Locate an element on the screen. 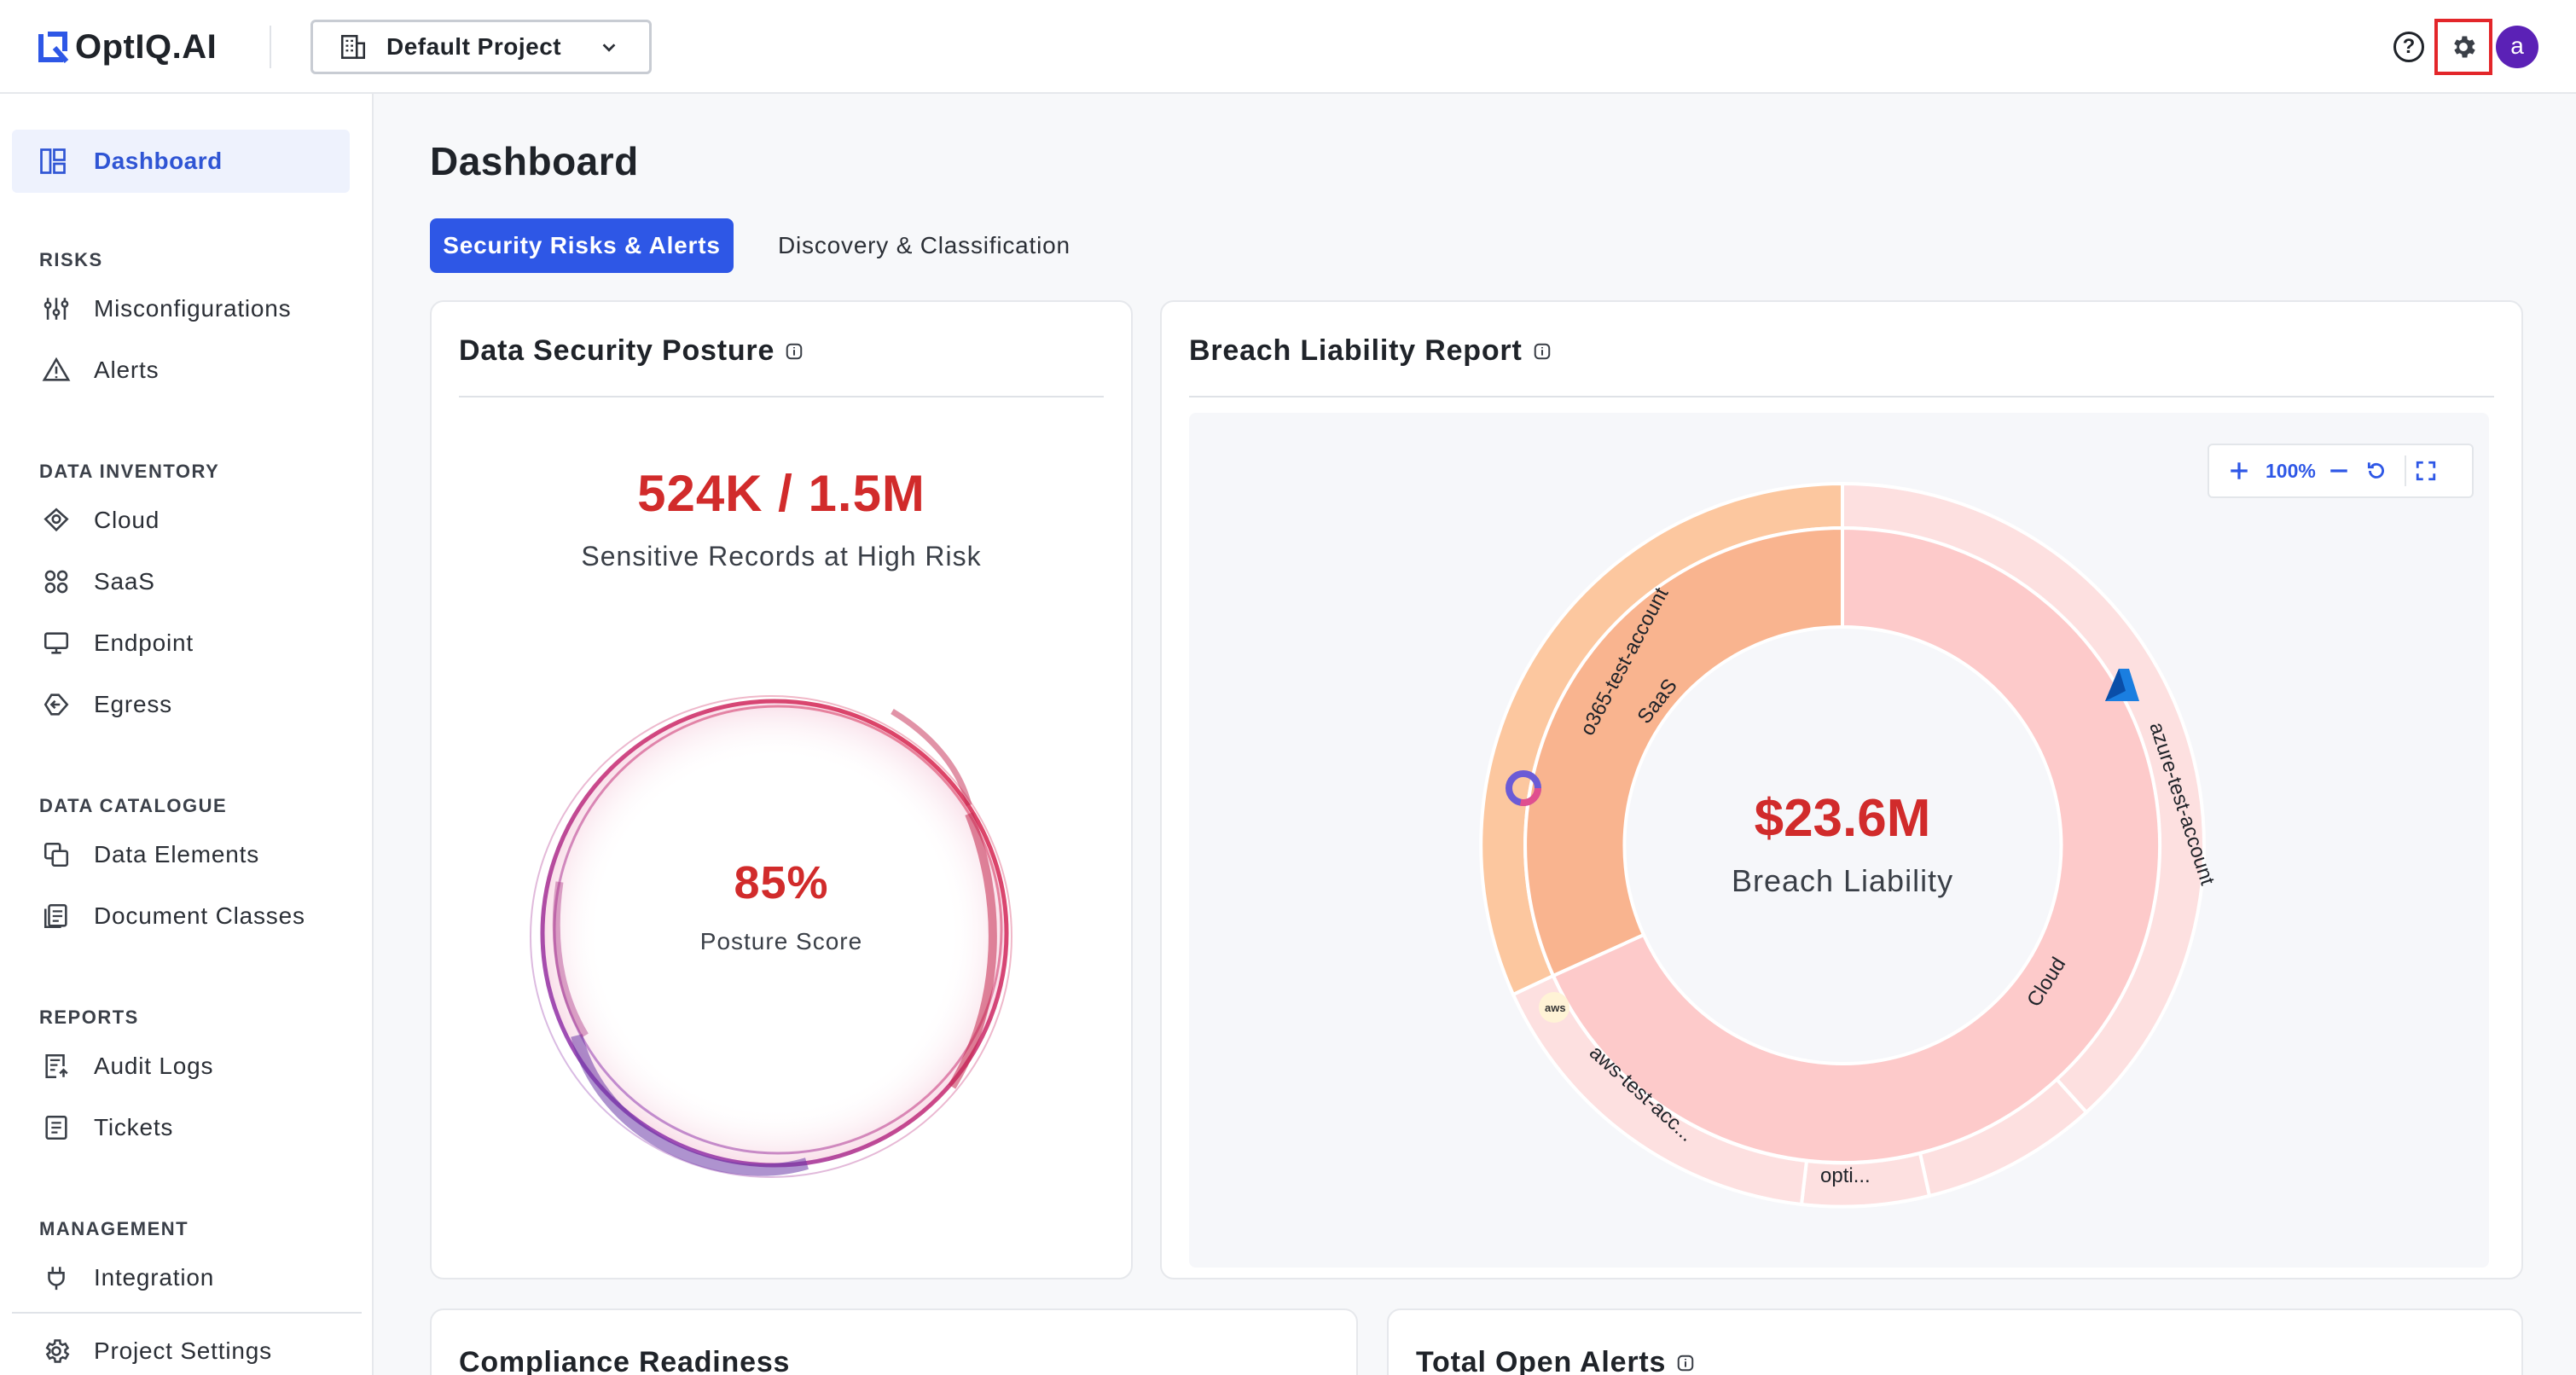  azure-icon is located at coordinates (2122, 685).